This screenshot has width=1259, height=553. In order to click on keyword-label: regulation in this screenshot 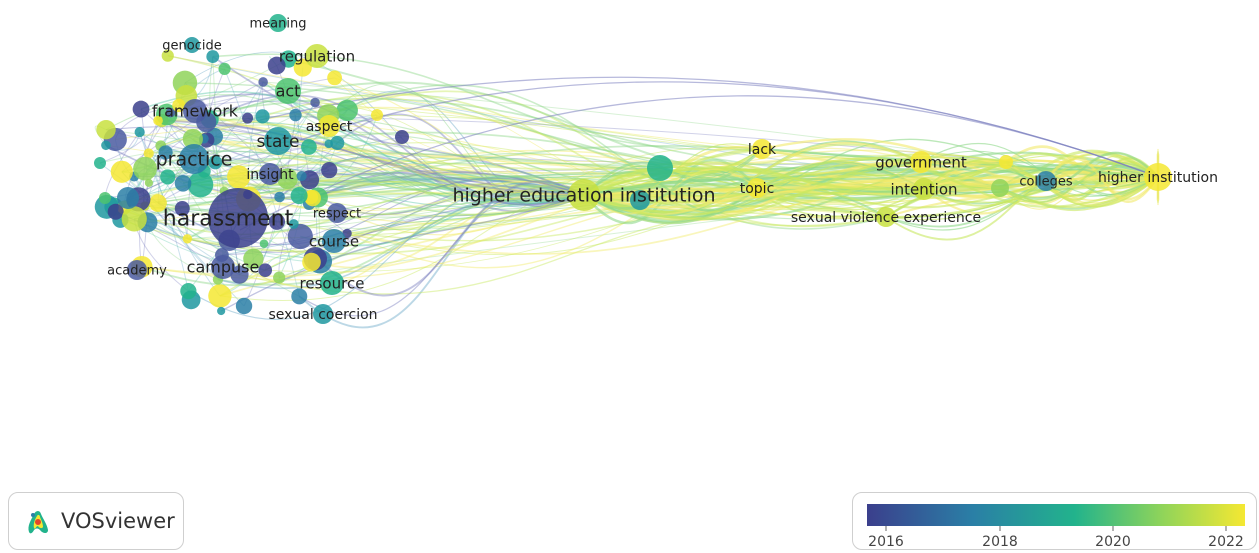, I will do `click(317, 56)`.